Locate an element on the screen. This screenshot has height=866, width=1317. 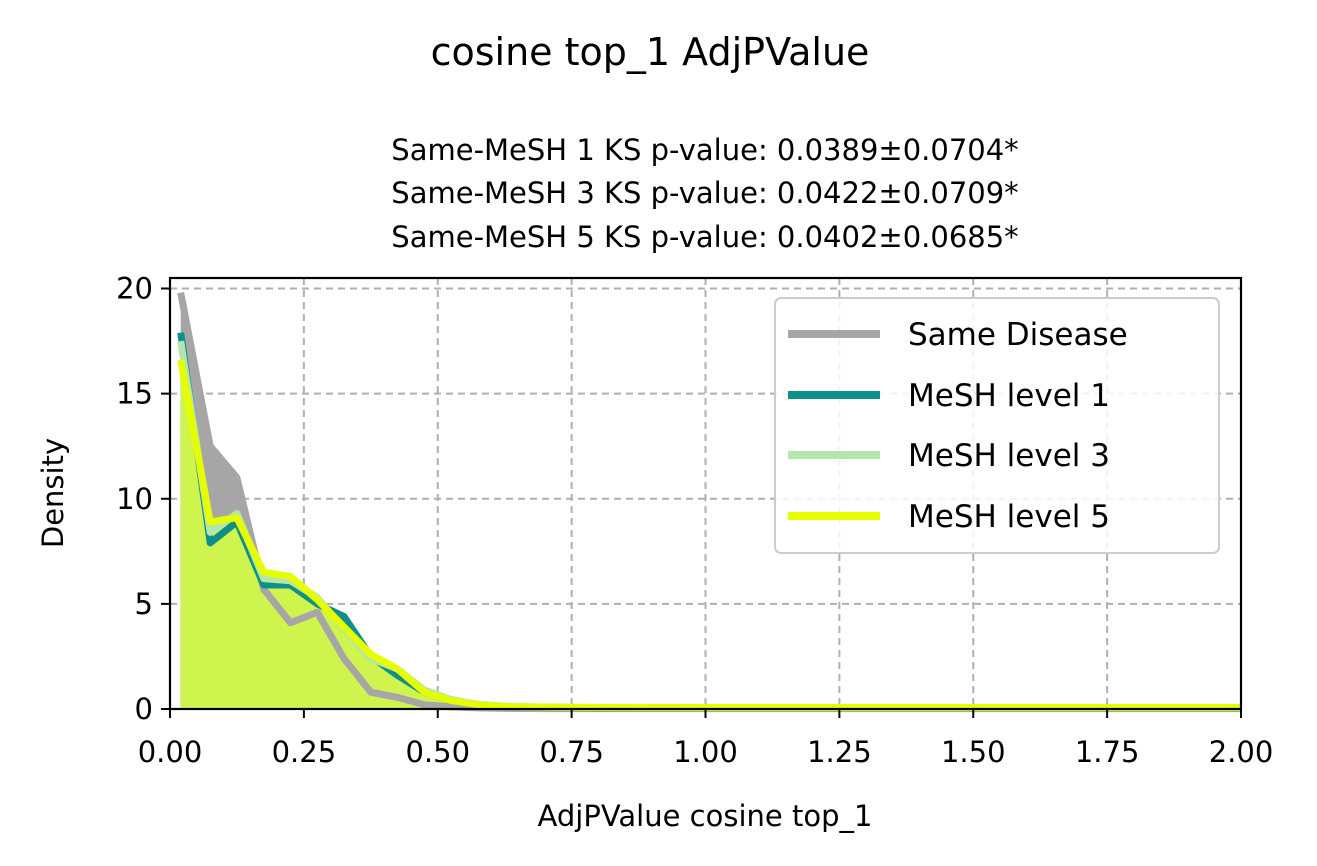
subtitle-line-3: Same-MeSH 5 KS p-value: 0.0402±0.0685* is located at coordinates (704, 237).